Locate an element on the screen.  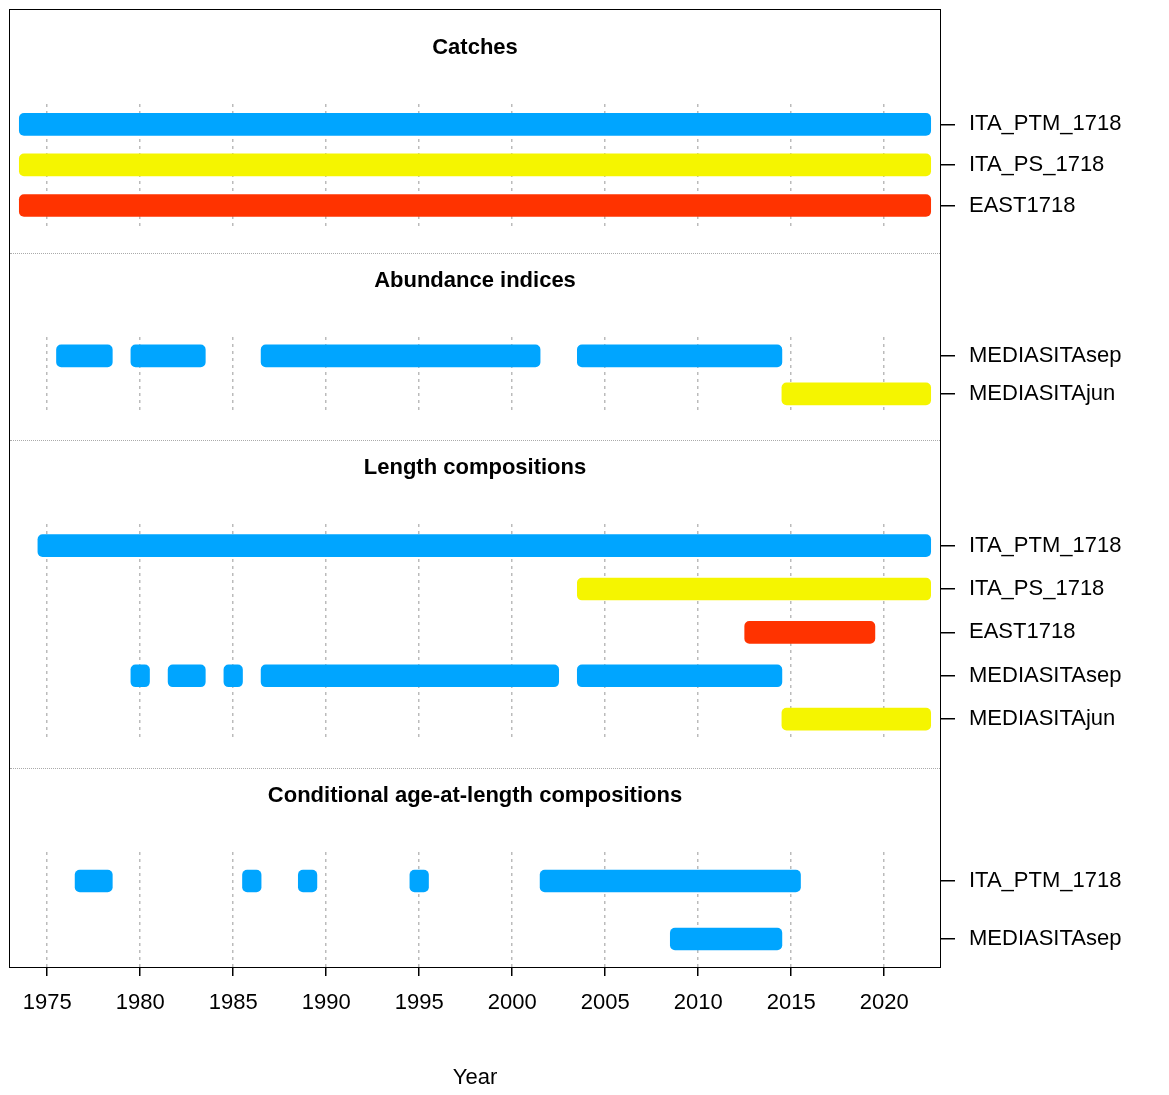
x-tick-label: 1975 is located at coordinates (47, 1002).